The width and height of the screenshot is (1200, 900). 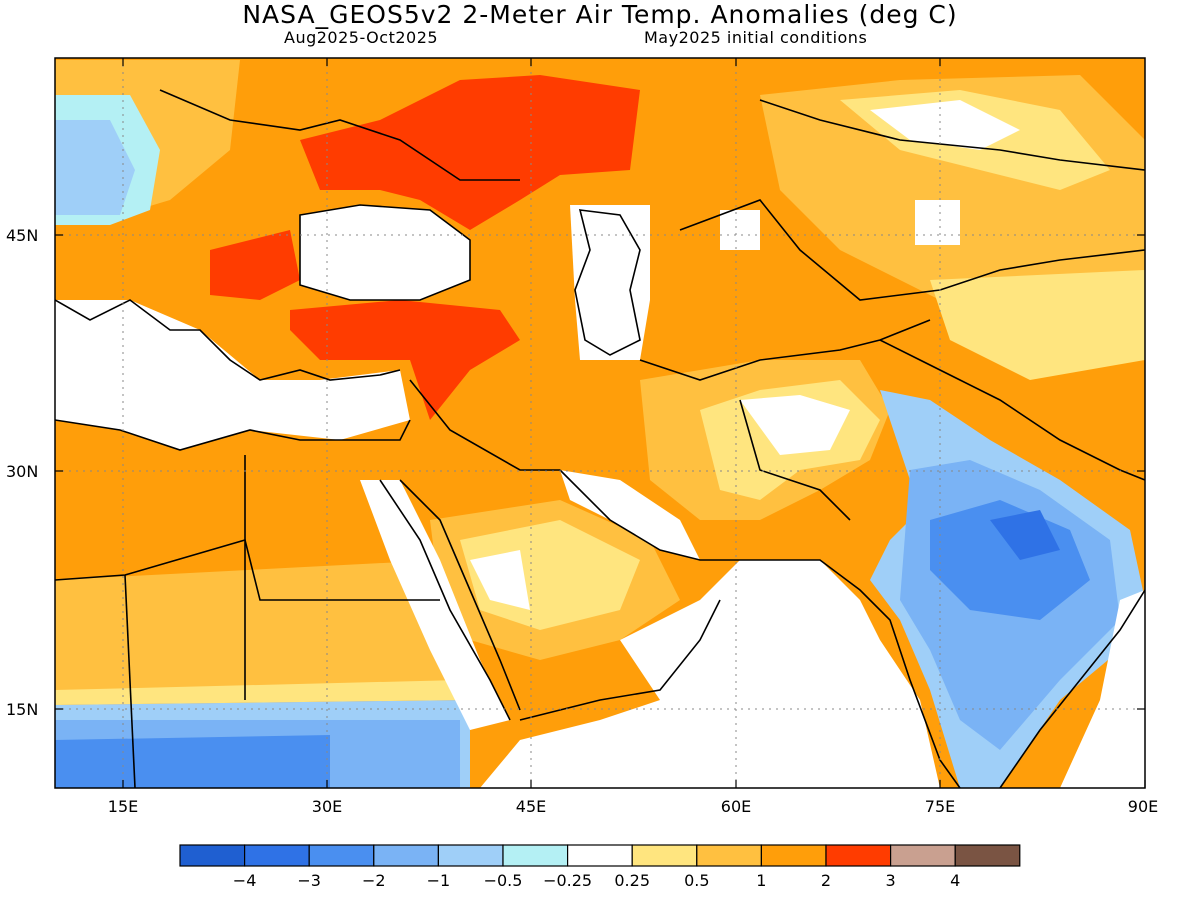 What do you see at coordinates (795, 460) in the screenshot?
I see `border-iran-pakistan` at bounding box center [795, 460].